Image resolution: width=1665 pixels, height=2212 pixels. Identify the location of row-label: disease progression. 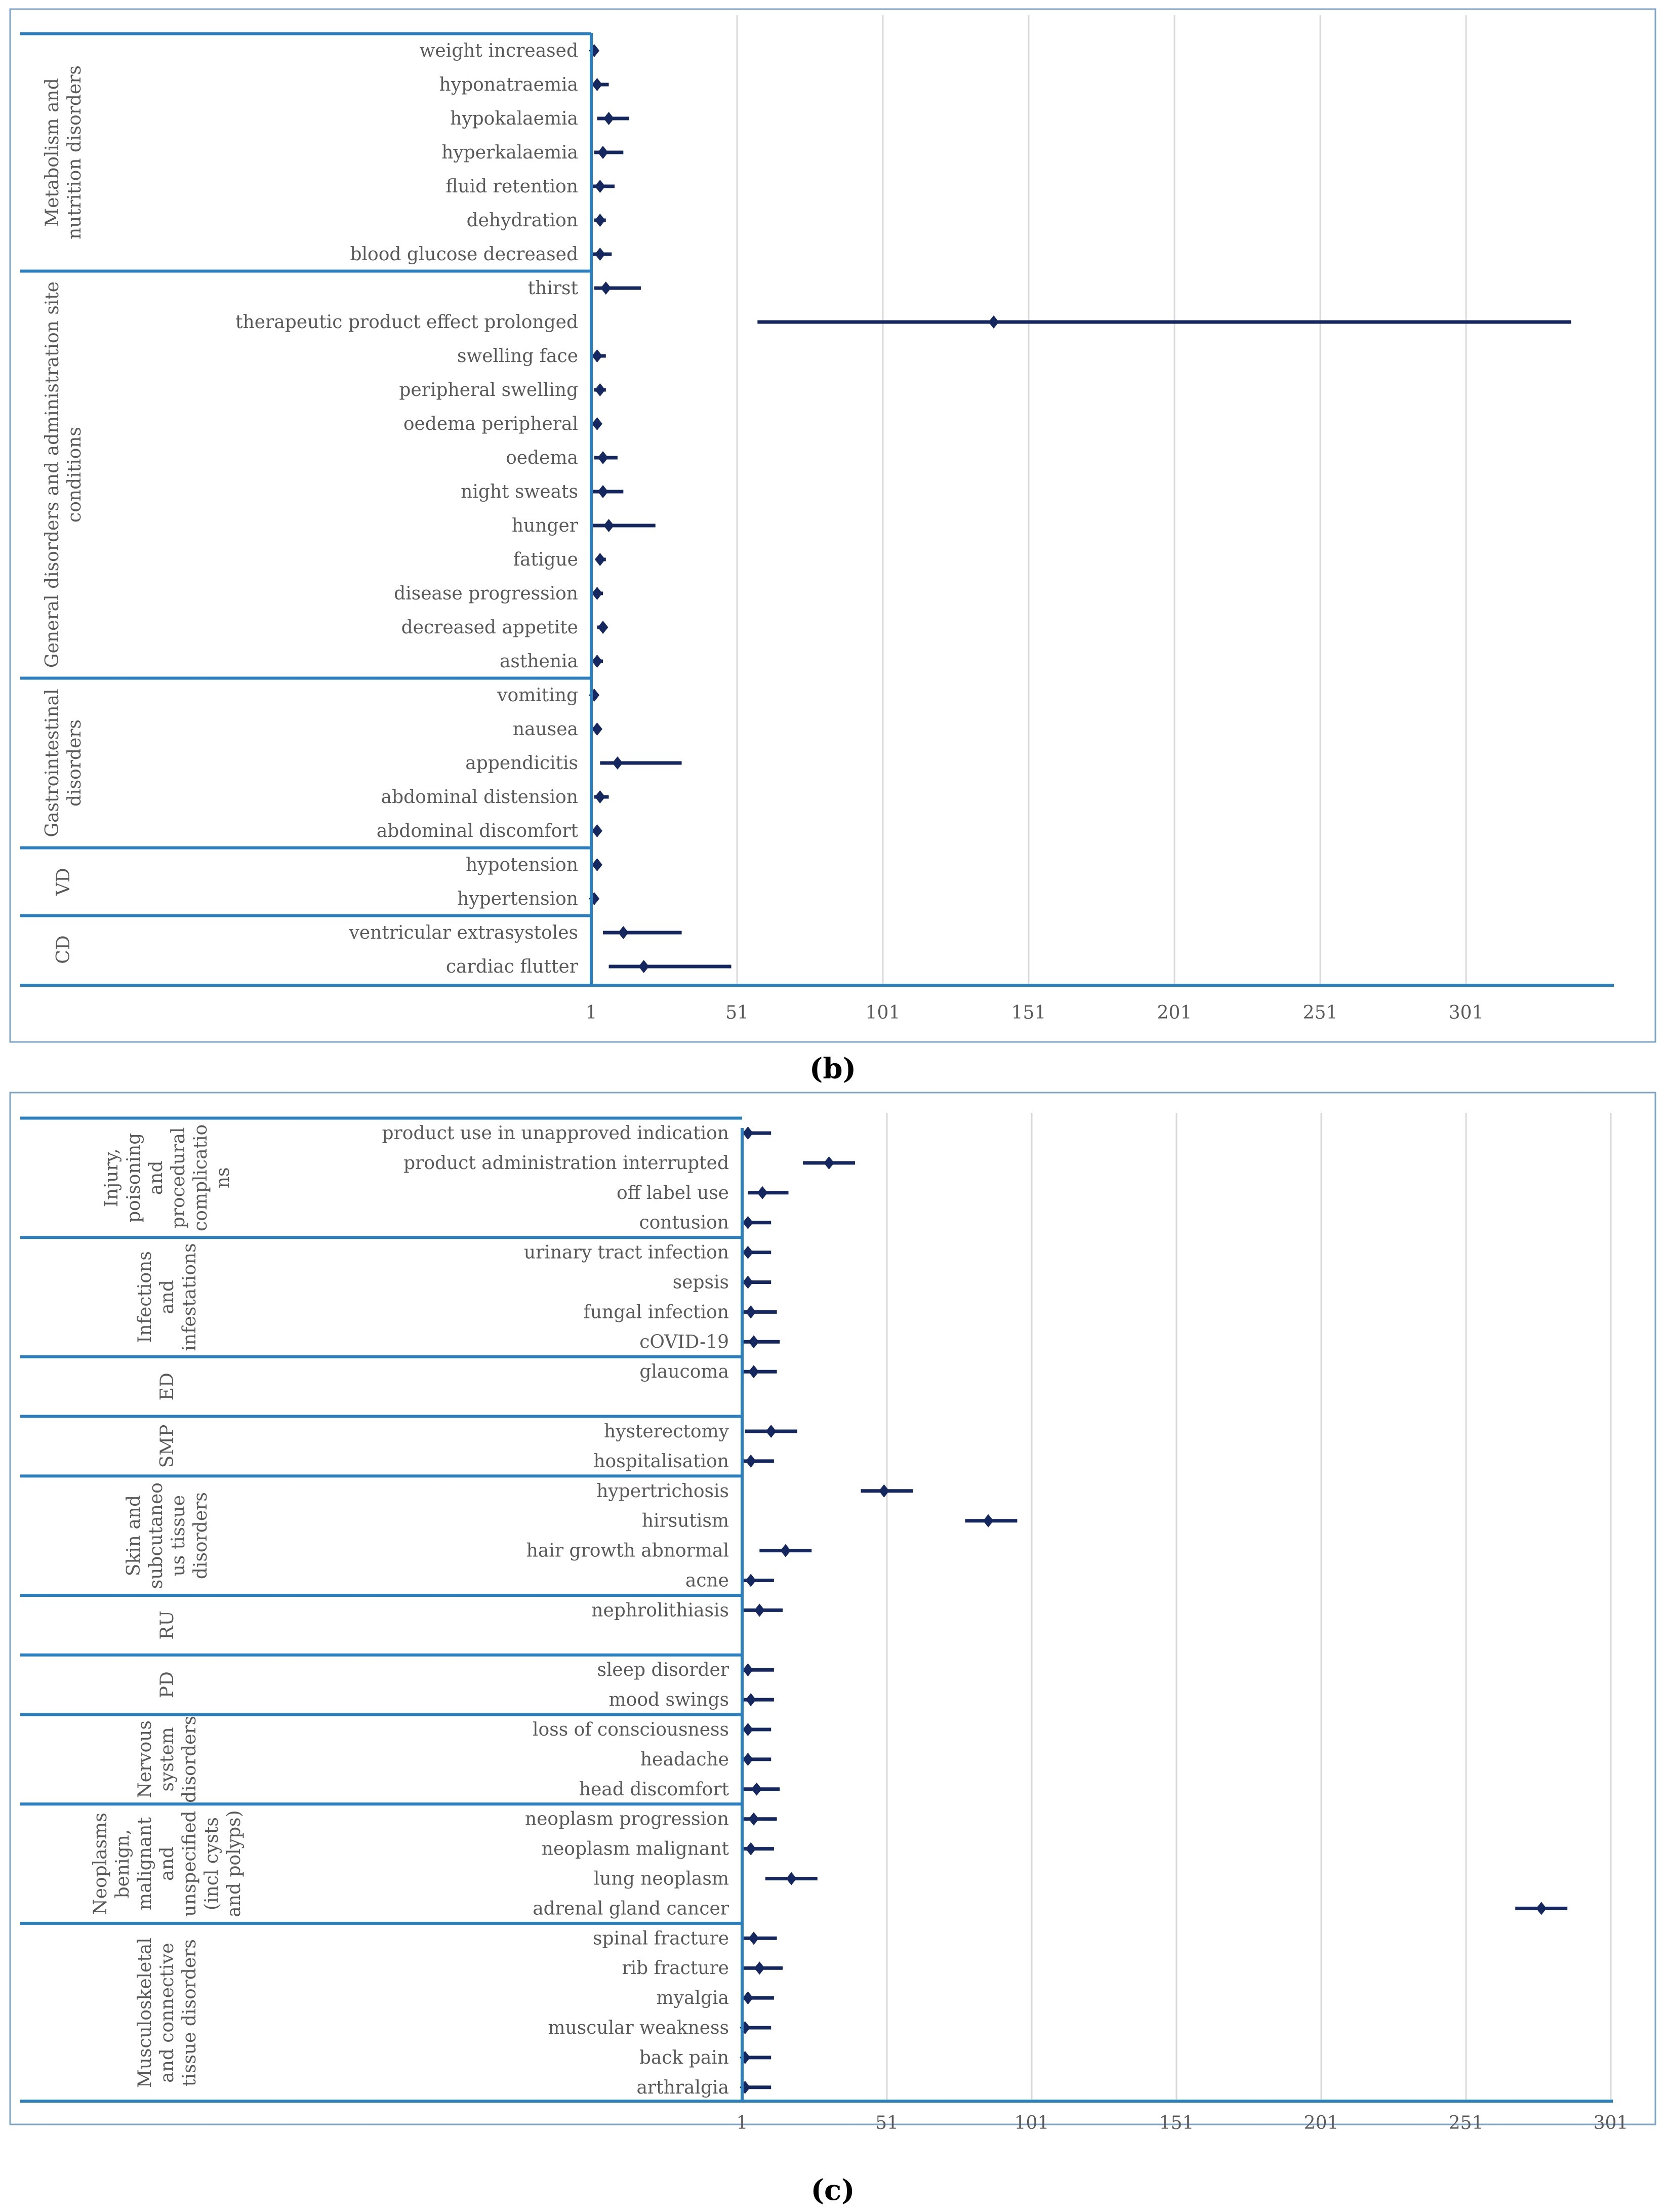
(486, 593).